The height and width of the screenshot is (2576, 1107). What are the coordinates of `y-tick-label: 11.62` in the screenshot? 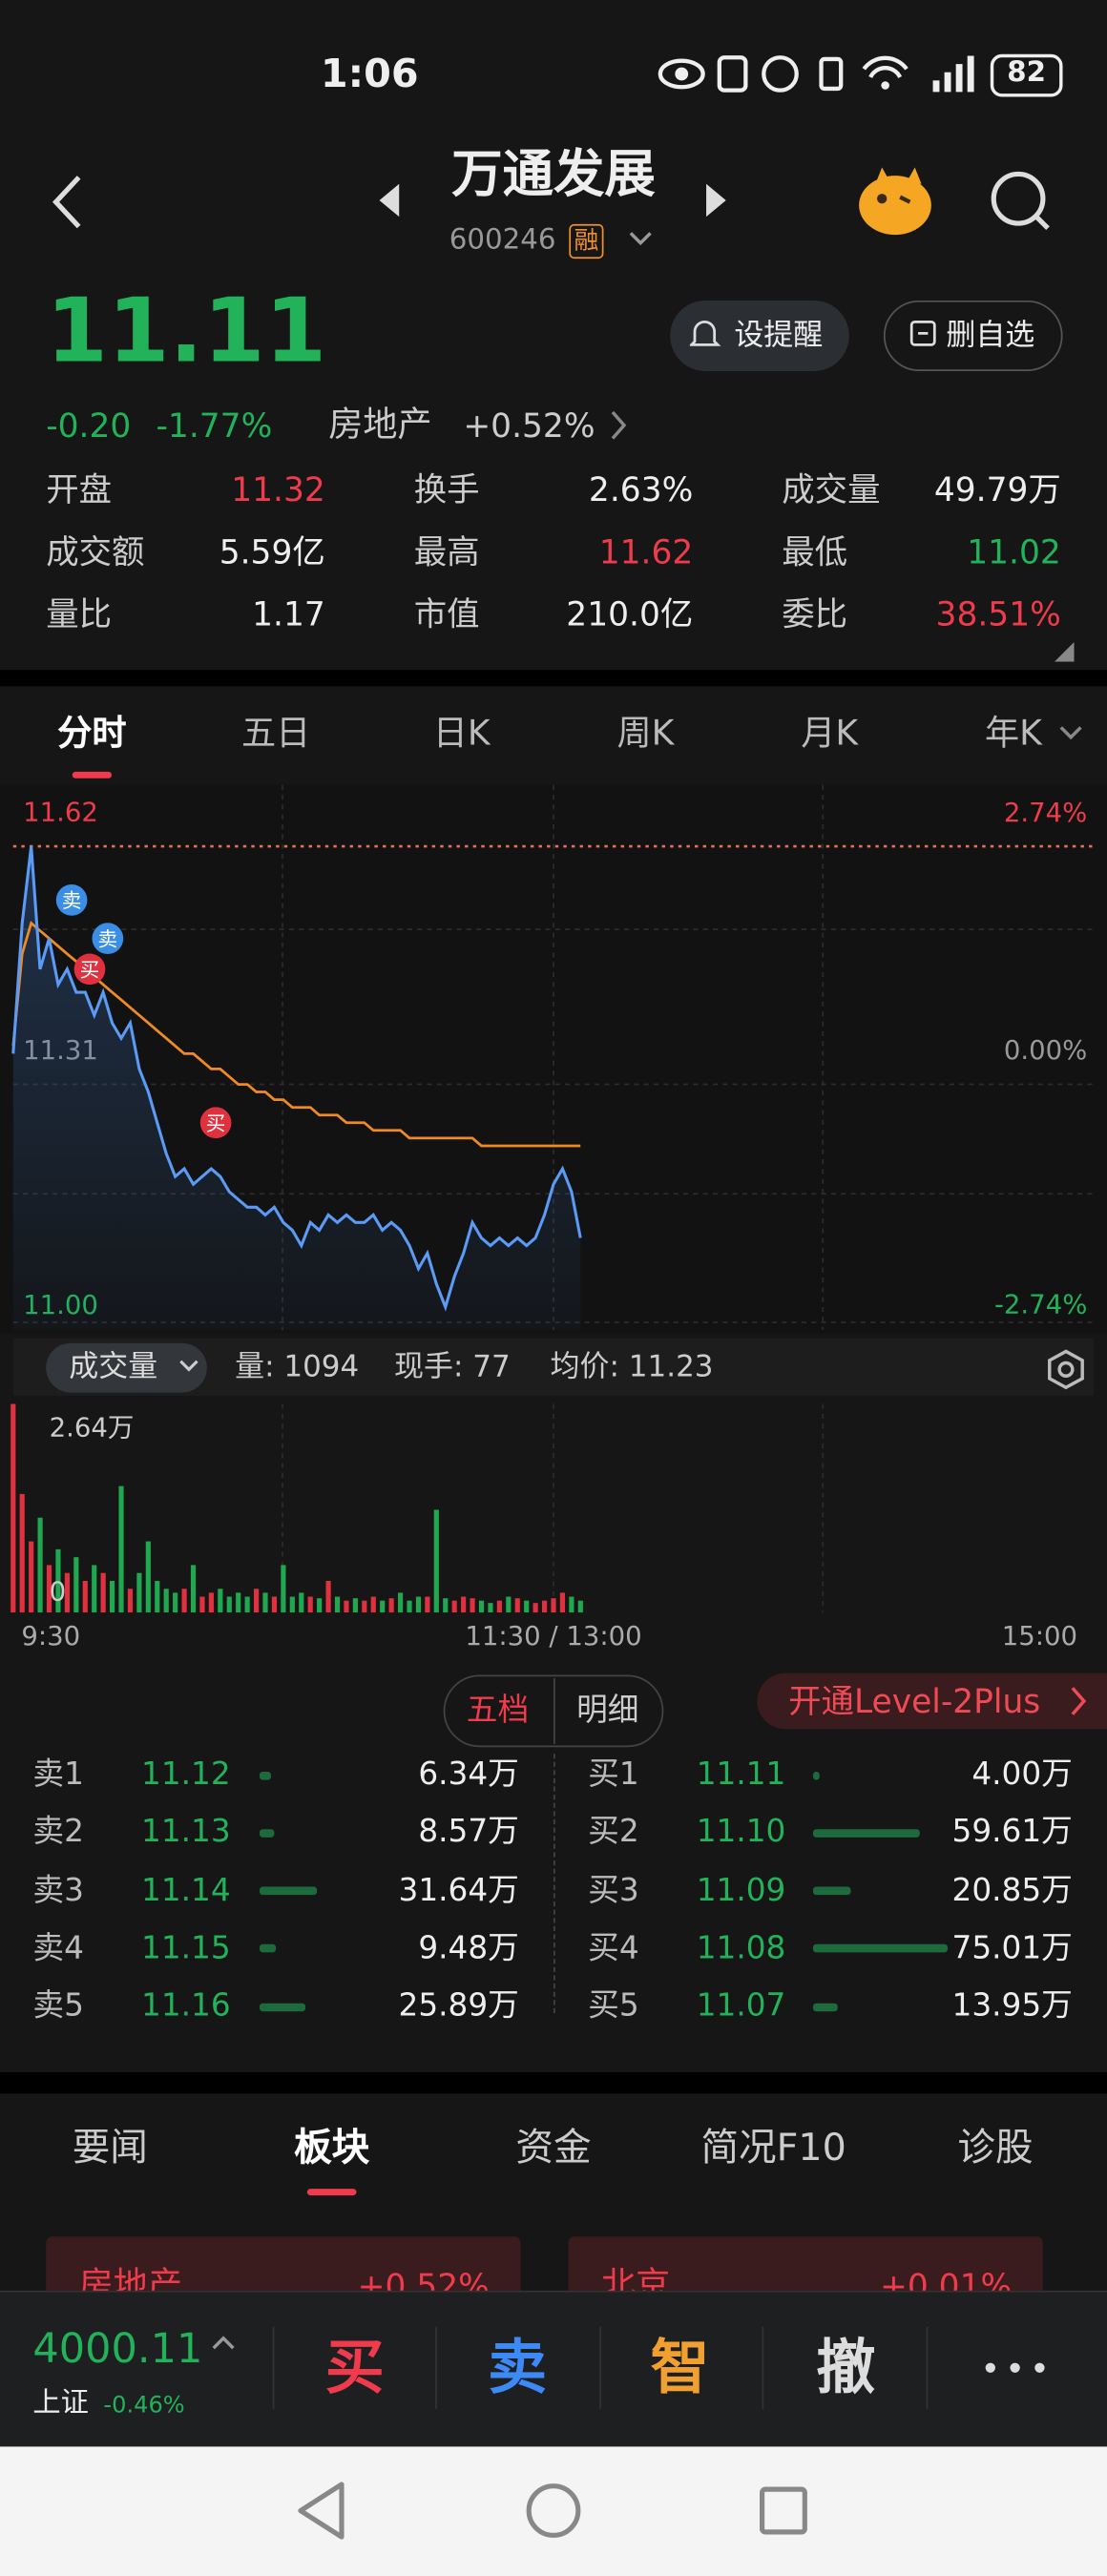 It's located at (60, 813).